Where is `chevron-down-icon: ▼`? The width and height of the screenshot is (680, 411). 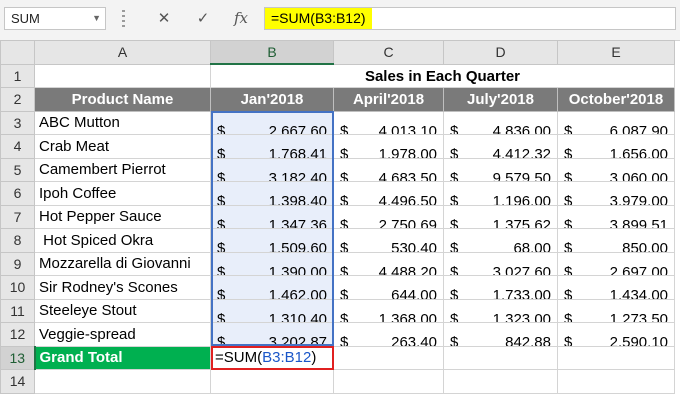 chevron-down-icon: ▼ is located at coordinates (96, 18).